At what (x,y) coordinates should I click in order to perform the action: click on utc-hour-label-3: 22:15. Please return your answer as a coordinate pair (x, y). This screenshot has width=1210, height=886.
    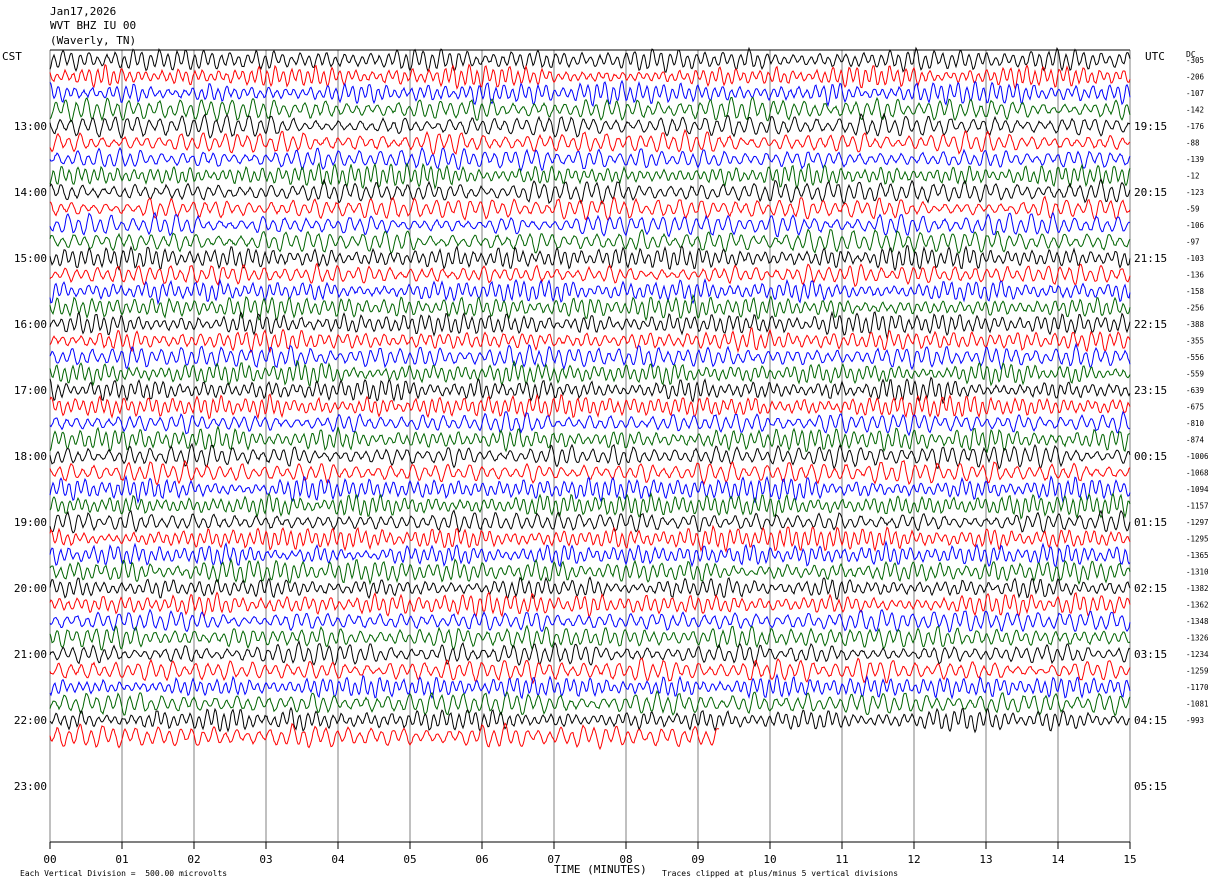
    Looking at the image, I should click on (1150, 324).